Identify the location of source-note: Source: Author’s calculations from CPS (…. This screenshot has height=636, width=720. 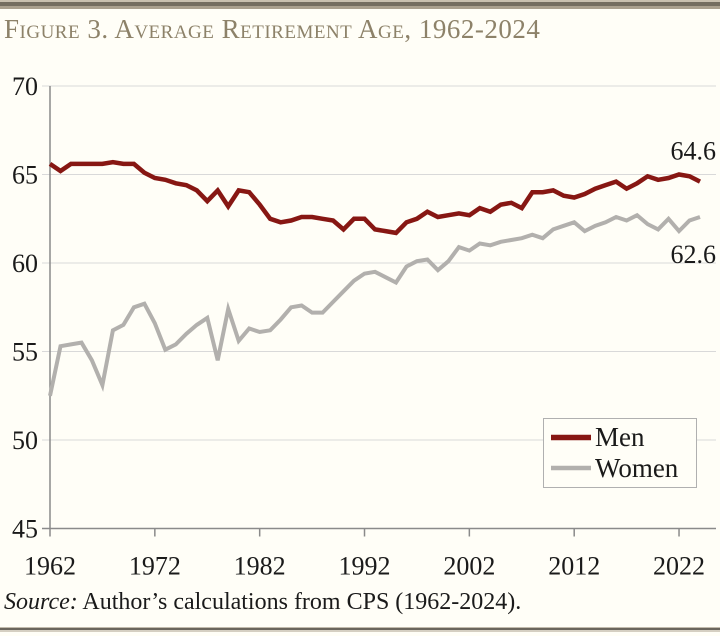
(360, 602).